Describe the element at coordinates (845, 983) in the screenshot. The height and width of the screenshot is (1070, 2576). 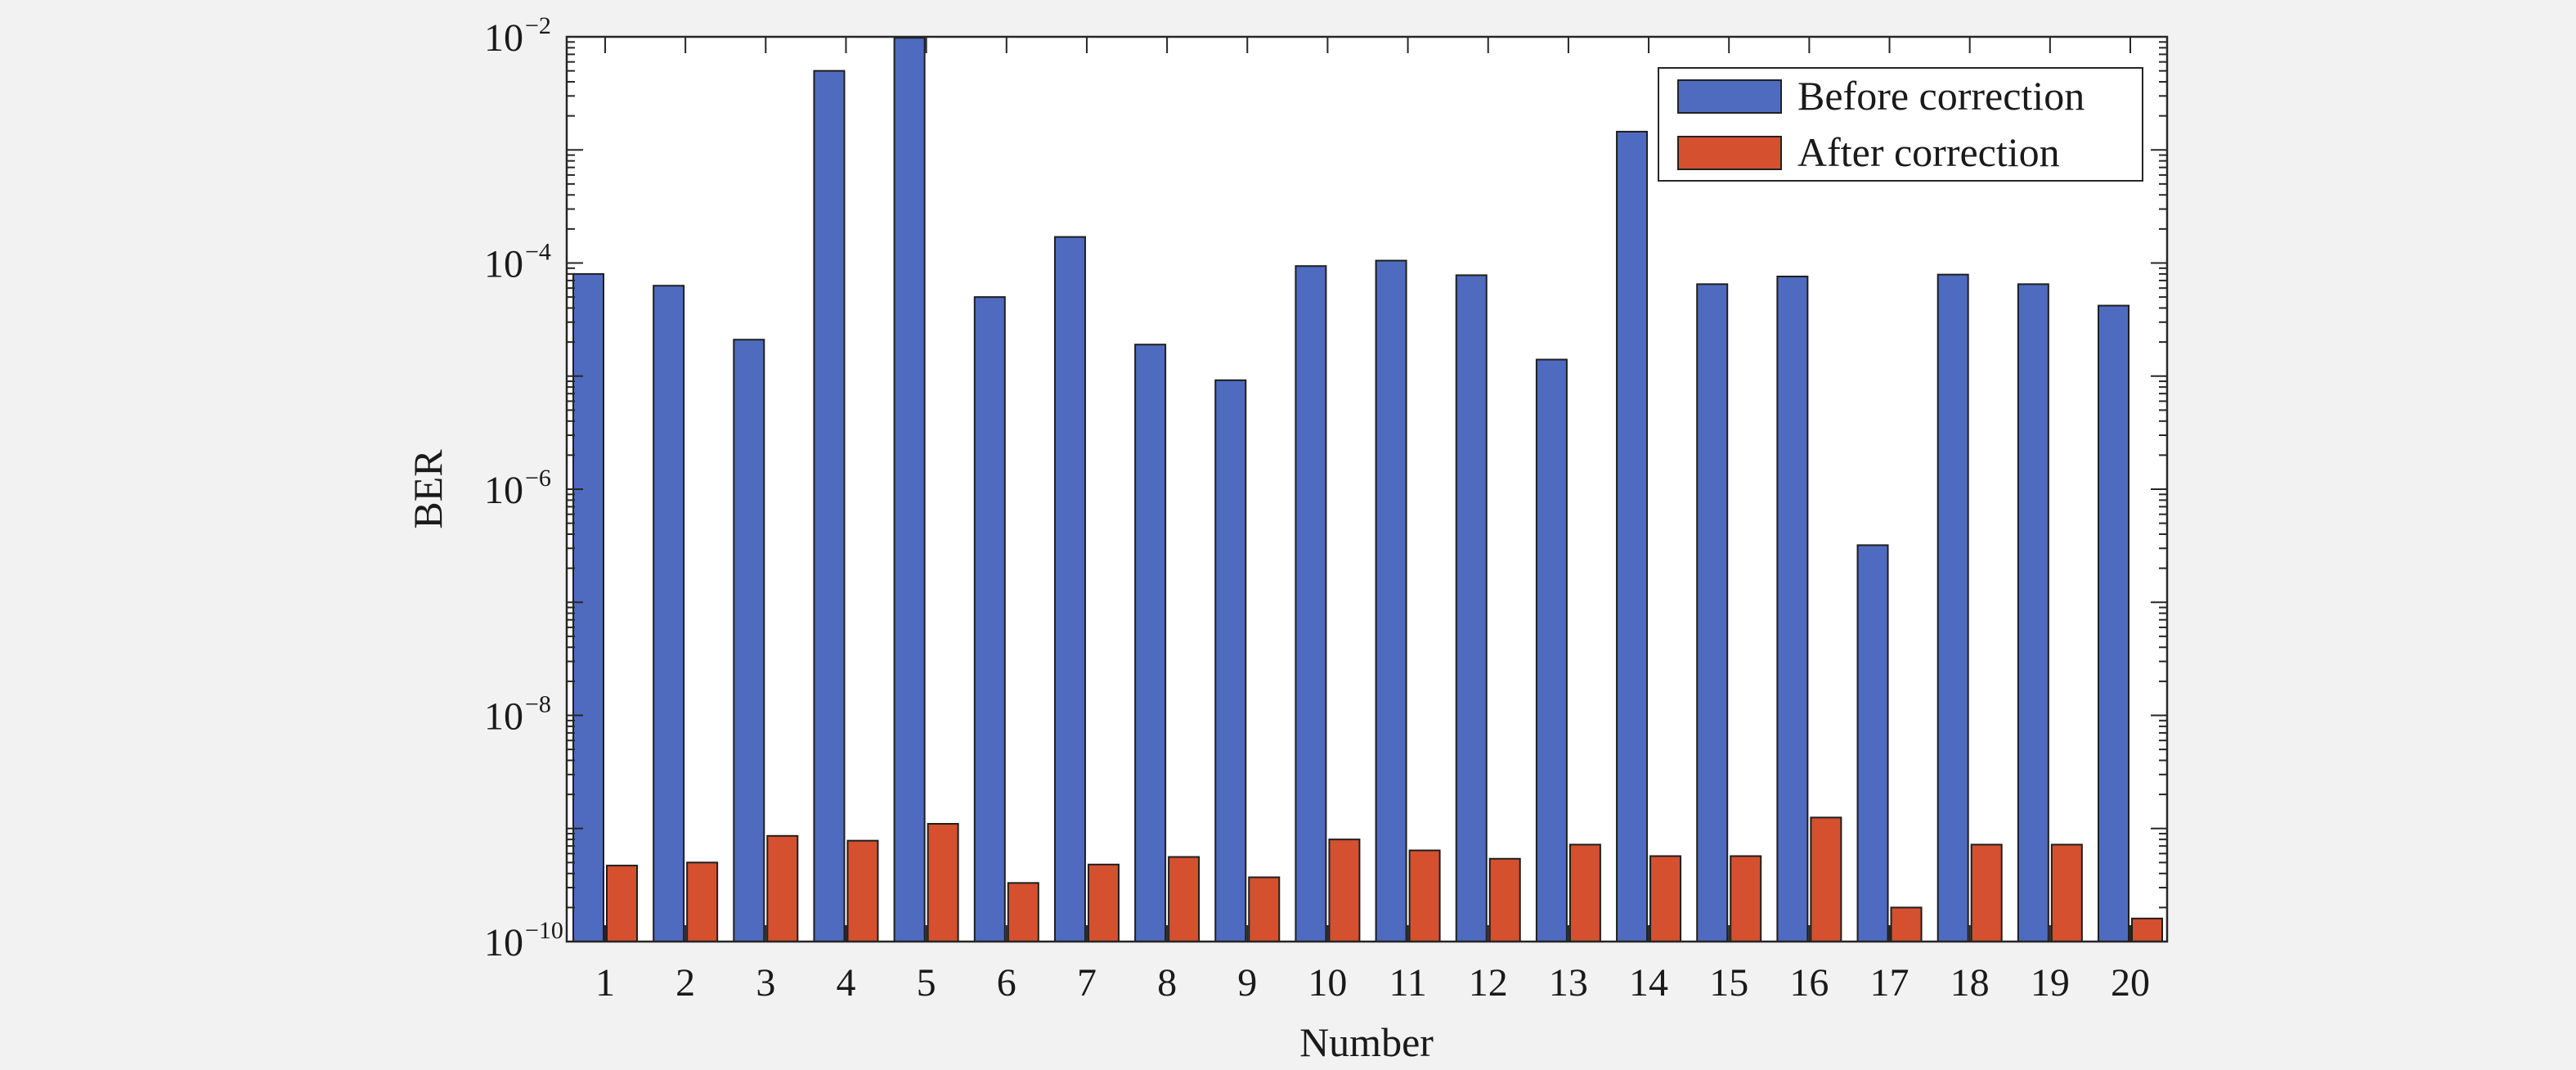
I see `x-tick-label: 4` at that location.